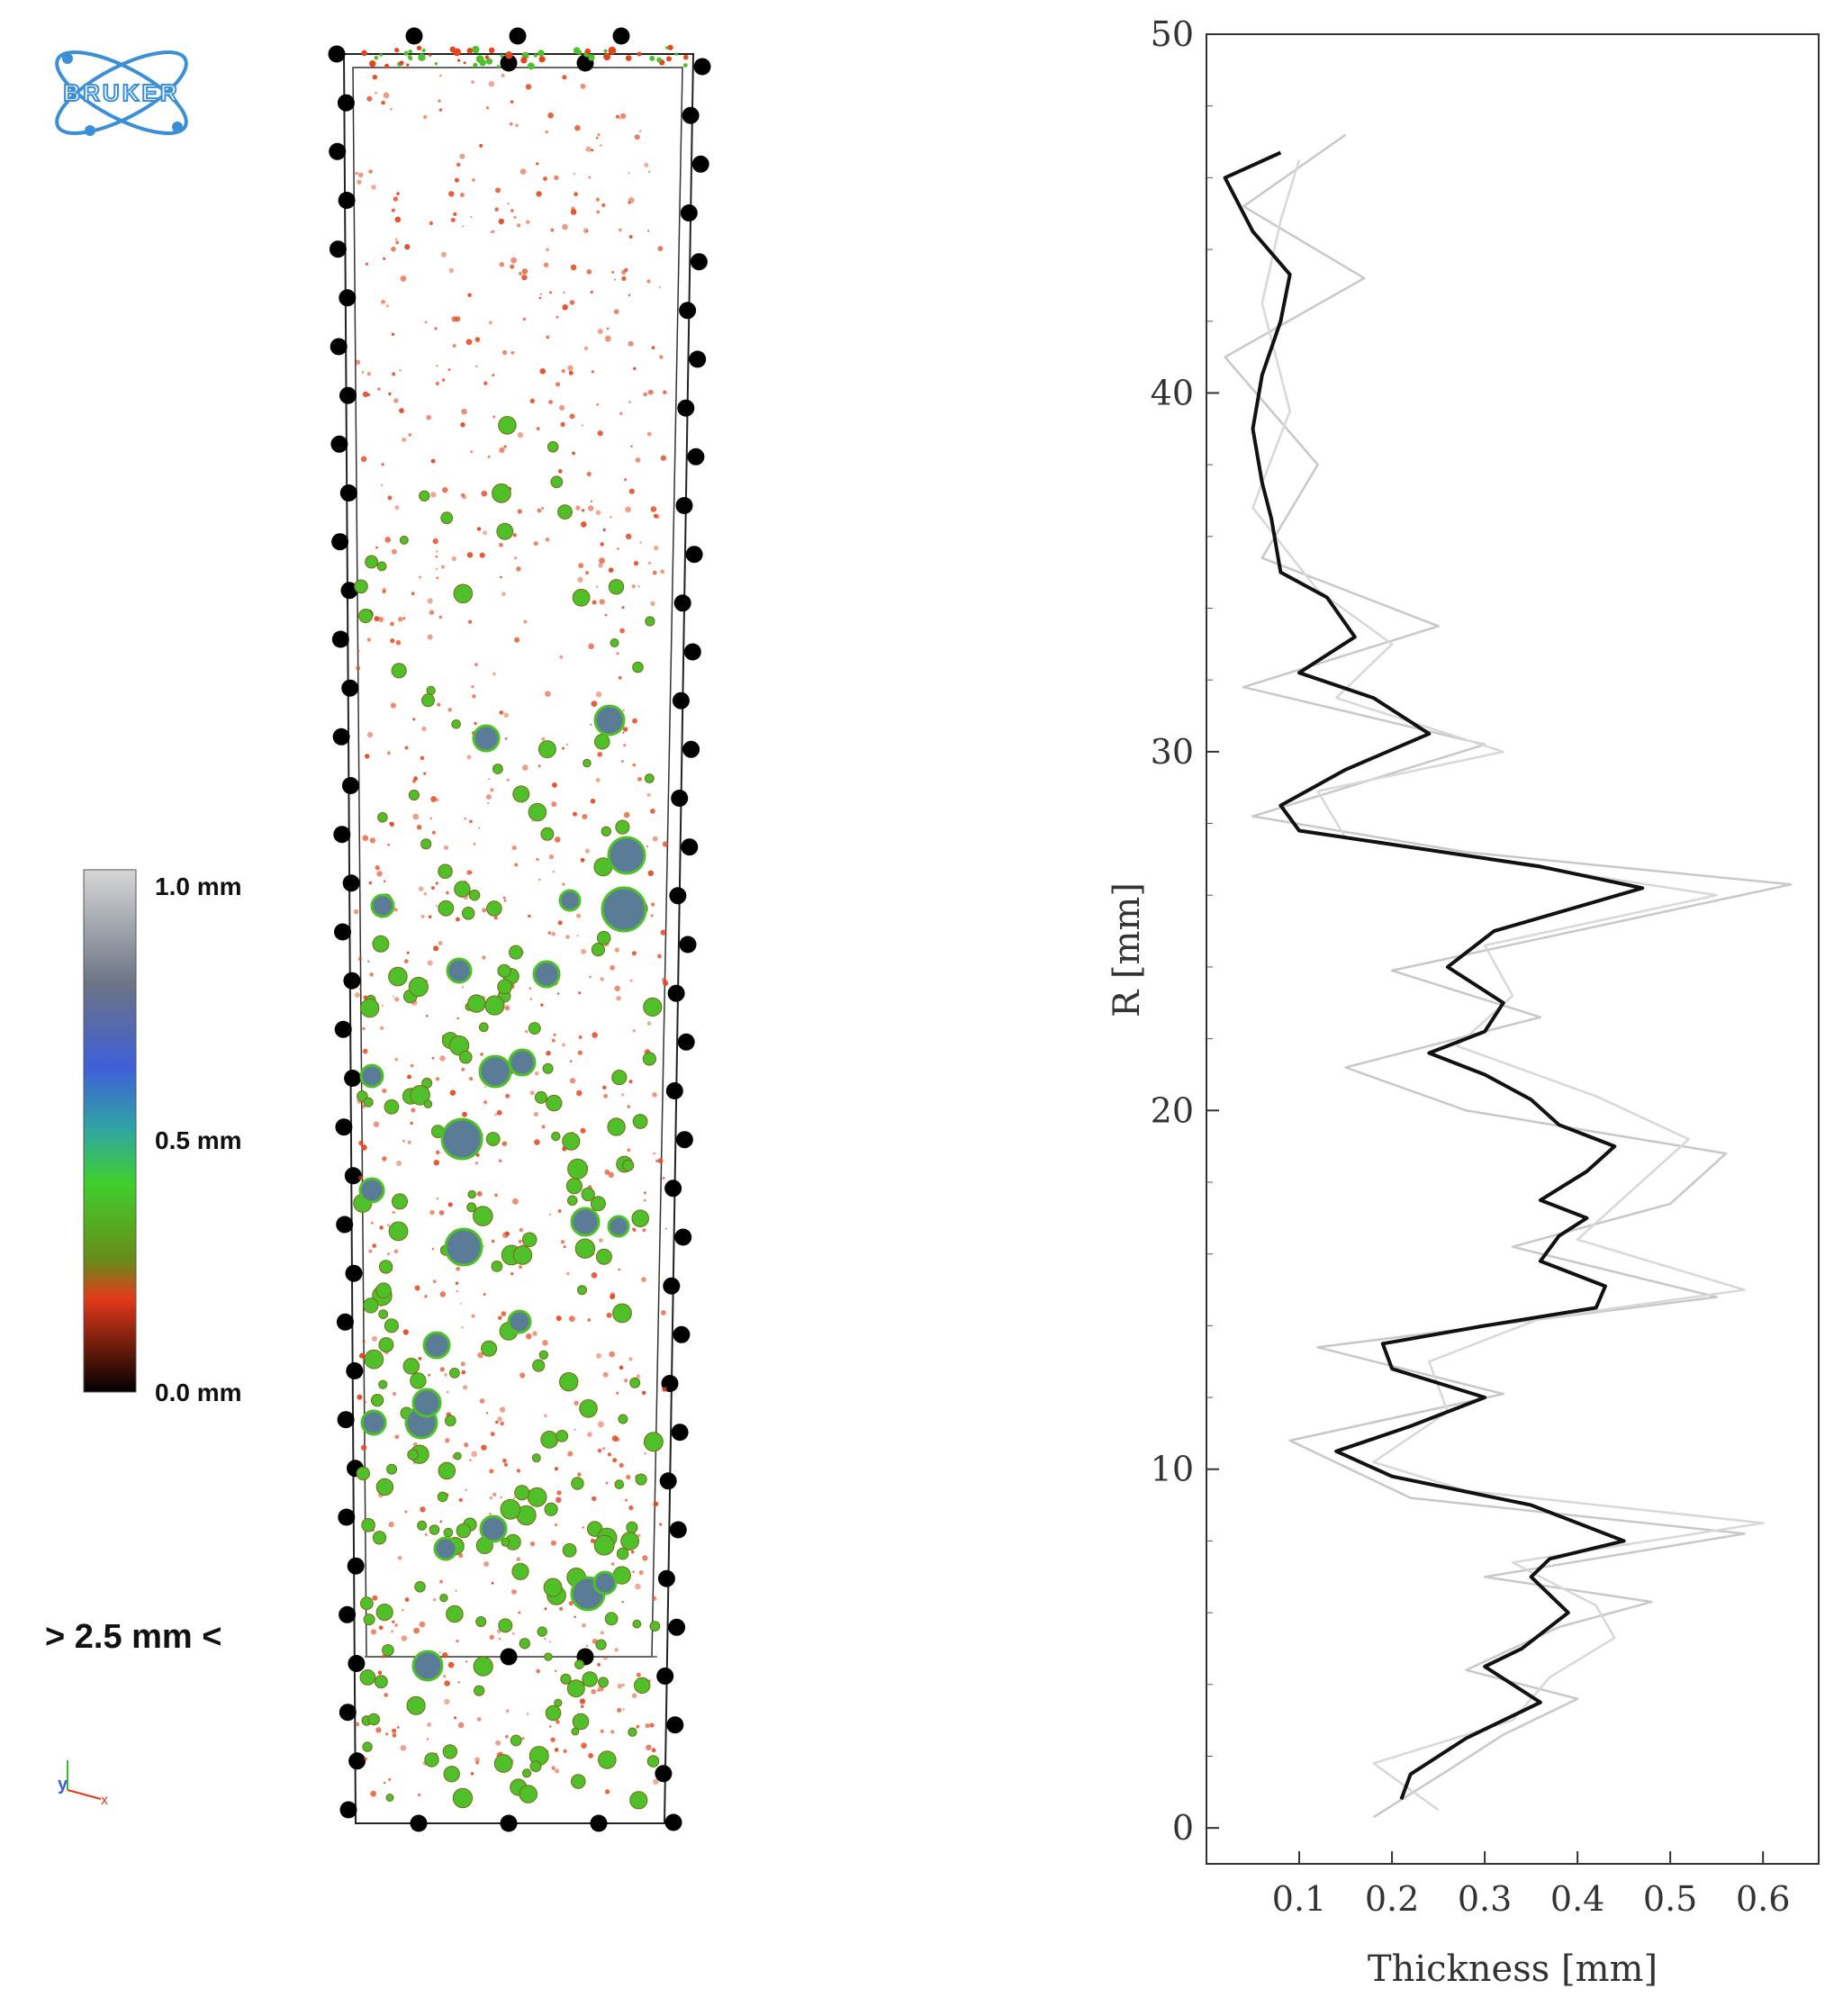 The height and width of the screenshot is (2016, 1843). I want to click on triad-x-label: x, so click(105, 1800).